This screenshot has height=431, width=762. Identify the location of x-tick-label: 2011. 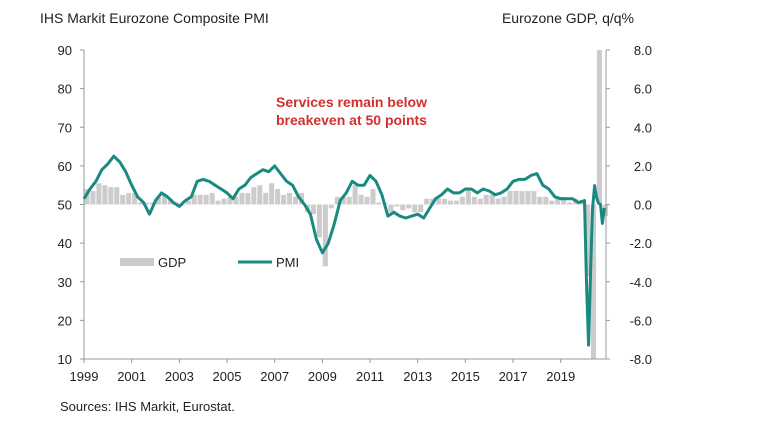
(370, 376).